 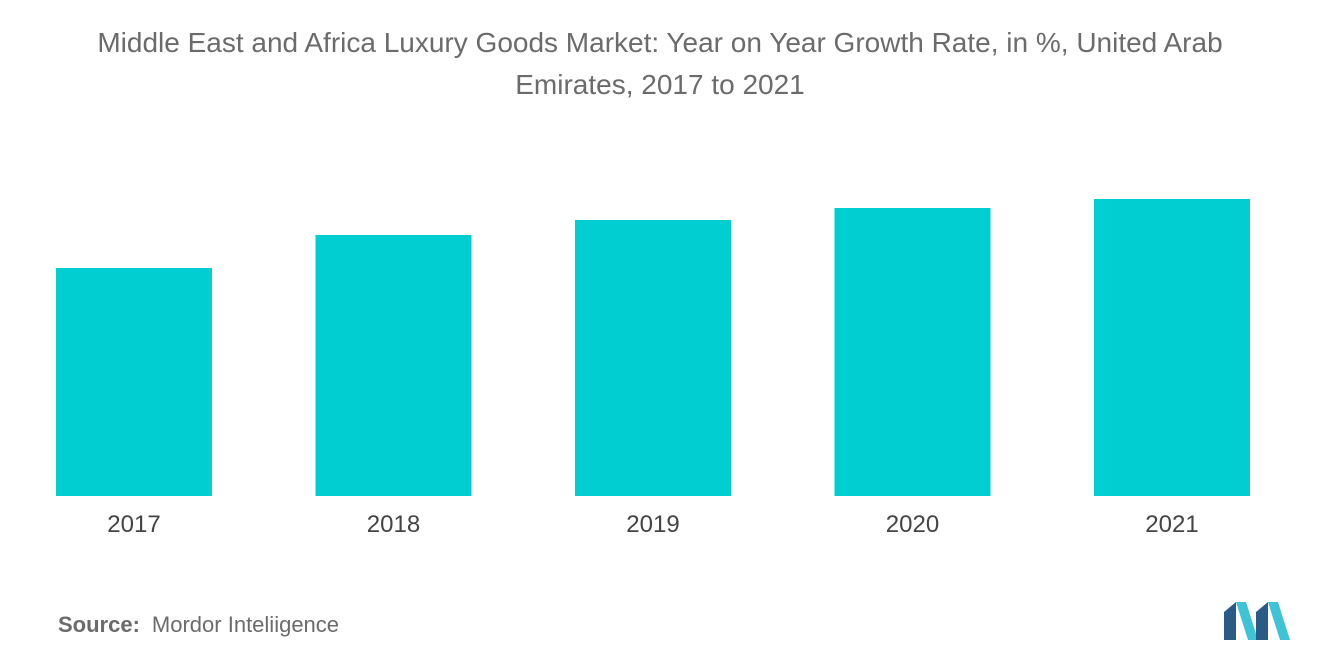 I want to click on source-label: Source:, so click(x=99, y=624).